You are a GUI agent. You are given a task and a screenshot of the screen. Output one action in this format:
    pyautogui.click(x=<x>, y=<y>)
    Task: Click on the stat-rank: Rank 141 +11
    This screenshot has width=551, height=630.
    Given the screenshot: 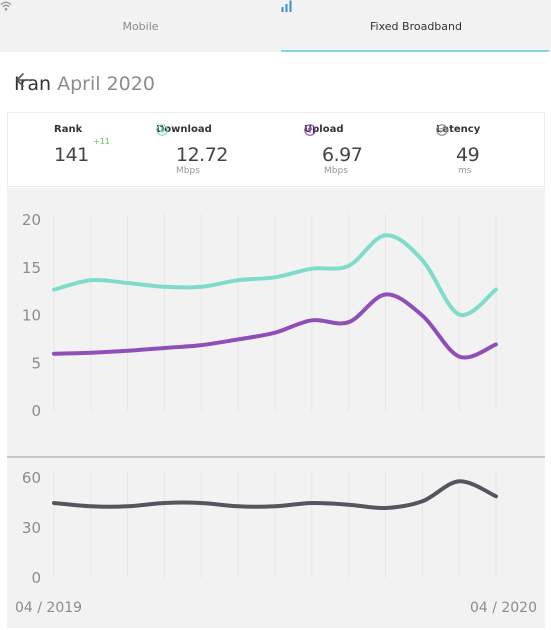 What is the action you would take?
    pyautogui.click(x=114, y=150)
    